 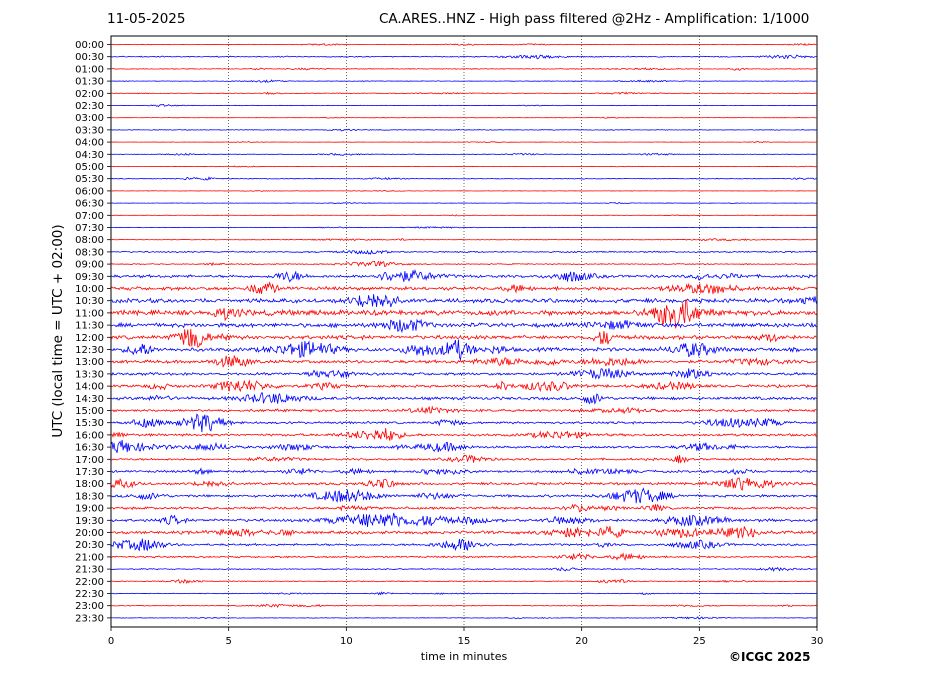 What do you see at coordinates (89, 484) in the screenshot?
I see `y-tick-label: 18:00` at bounding box center [89, 484].